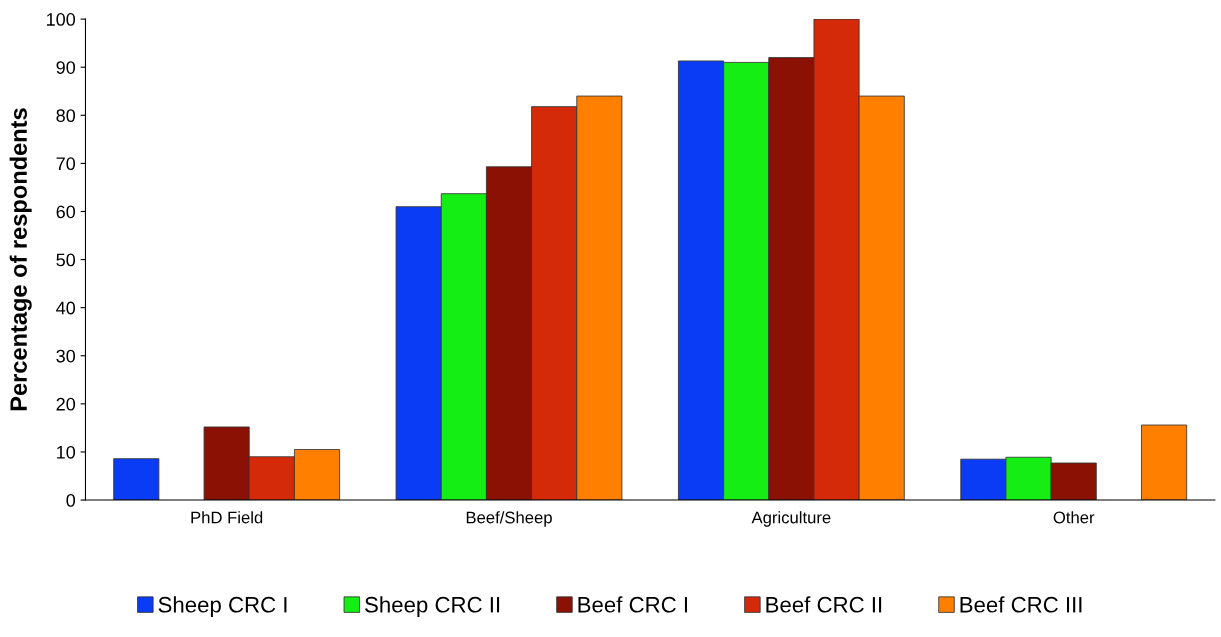 Image resolution: width=1221 pixels, height=637 pixels. What do you see at coordinates (66, 452) in the screenshot?
I see `y-tick-label: 10` at bounding box center [66, 452].